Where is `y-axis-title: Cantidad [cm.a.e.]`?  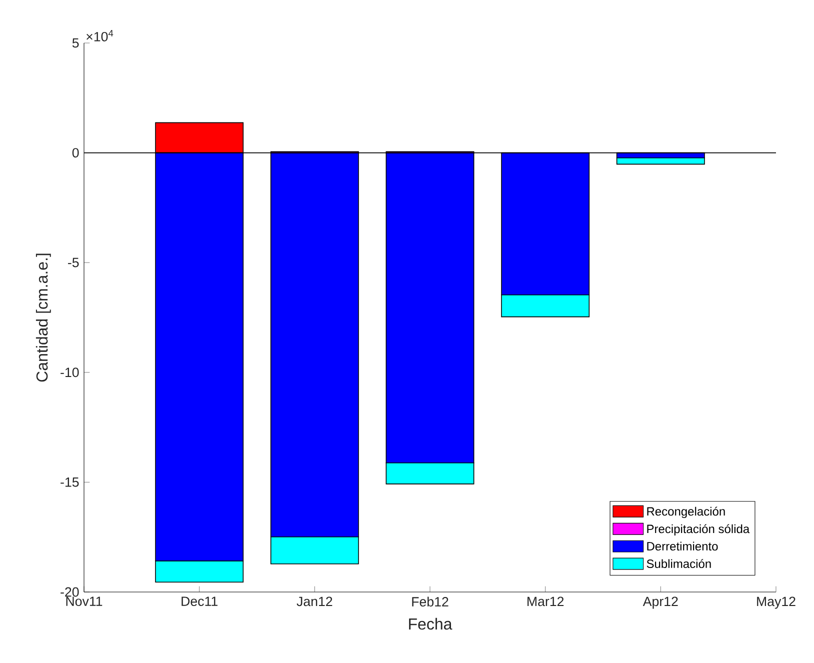
y-axis-title: Cantidad [cm.a.e.] is located at coordinates (43, 318).